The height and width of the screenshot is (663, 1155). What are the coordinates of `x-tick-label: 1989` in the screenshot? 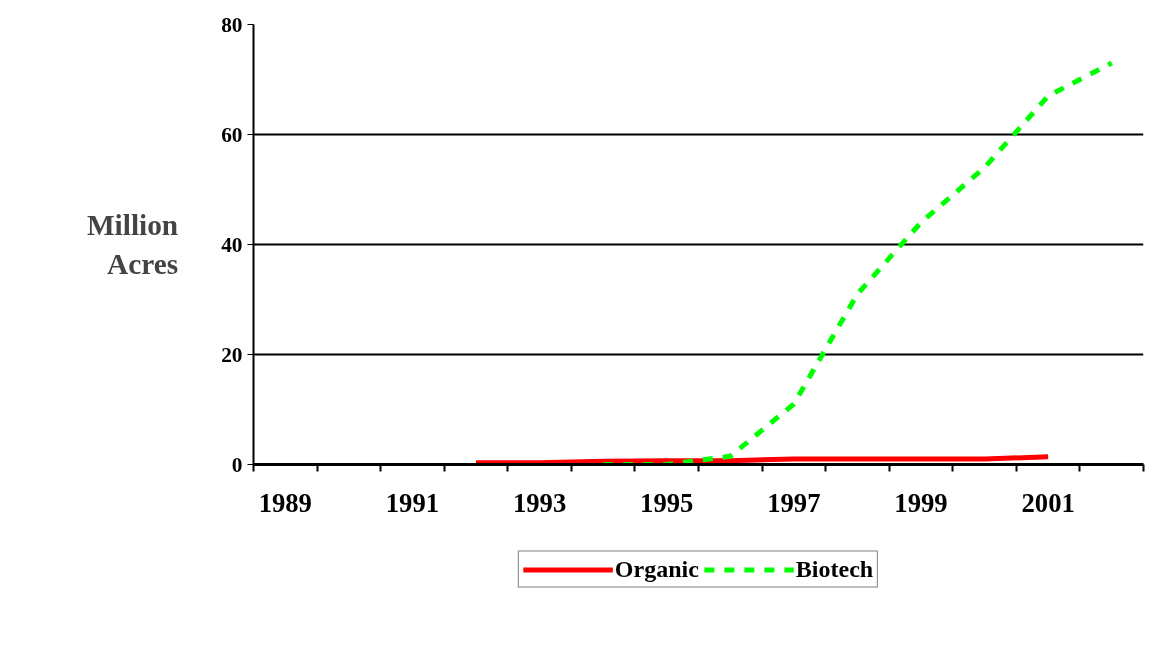 It's located at (285, 502).